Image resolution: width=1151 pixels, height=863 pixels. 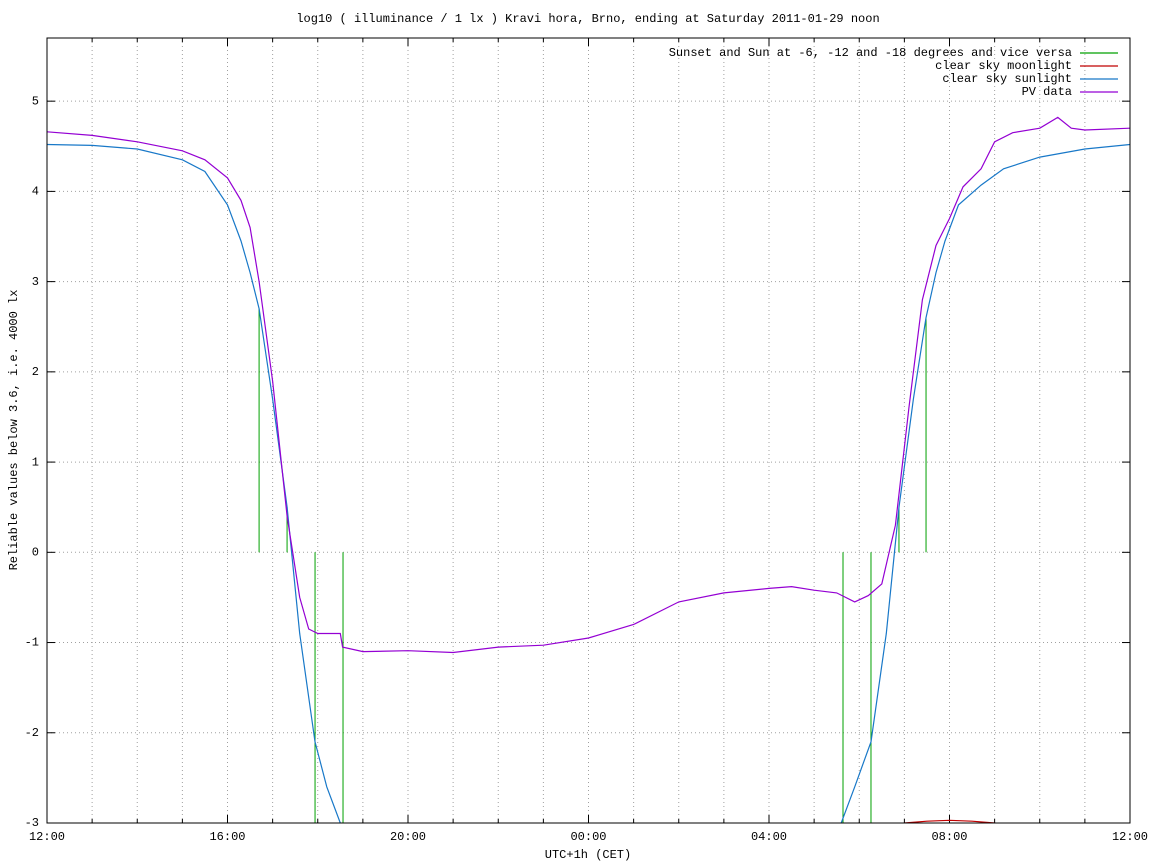 I want to click on y-tick-label: 5, so click(x=35, y=101).